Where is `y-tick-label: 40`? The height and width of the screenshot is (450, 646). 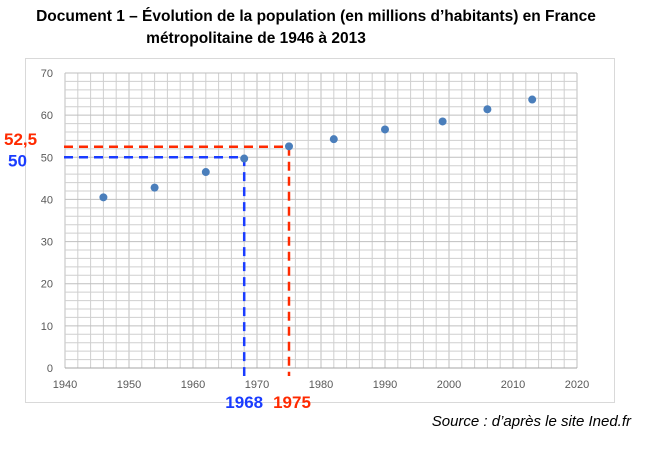 y-tick-label: 40 is located at coordinates (47, 200).